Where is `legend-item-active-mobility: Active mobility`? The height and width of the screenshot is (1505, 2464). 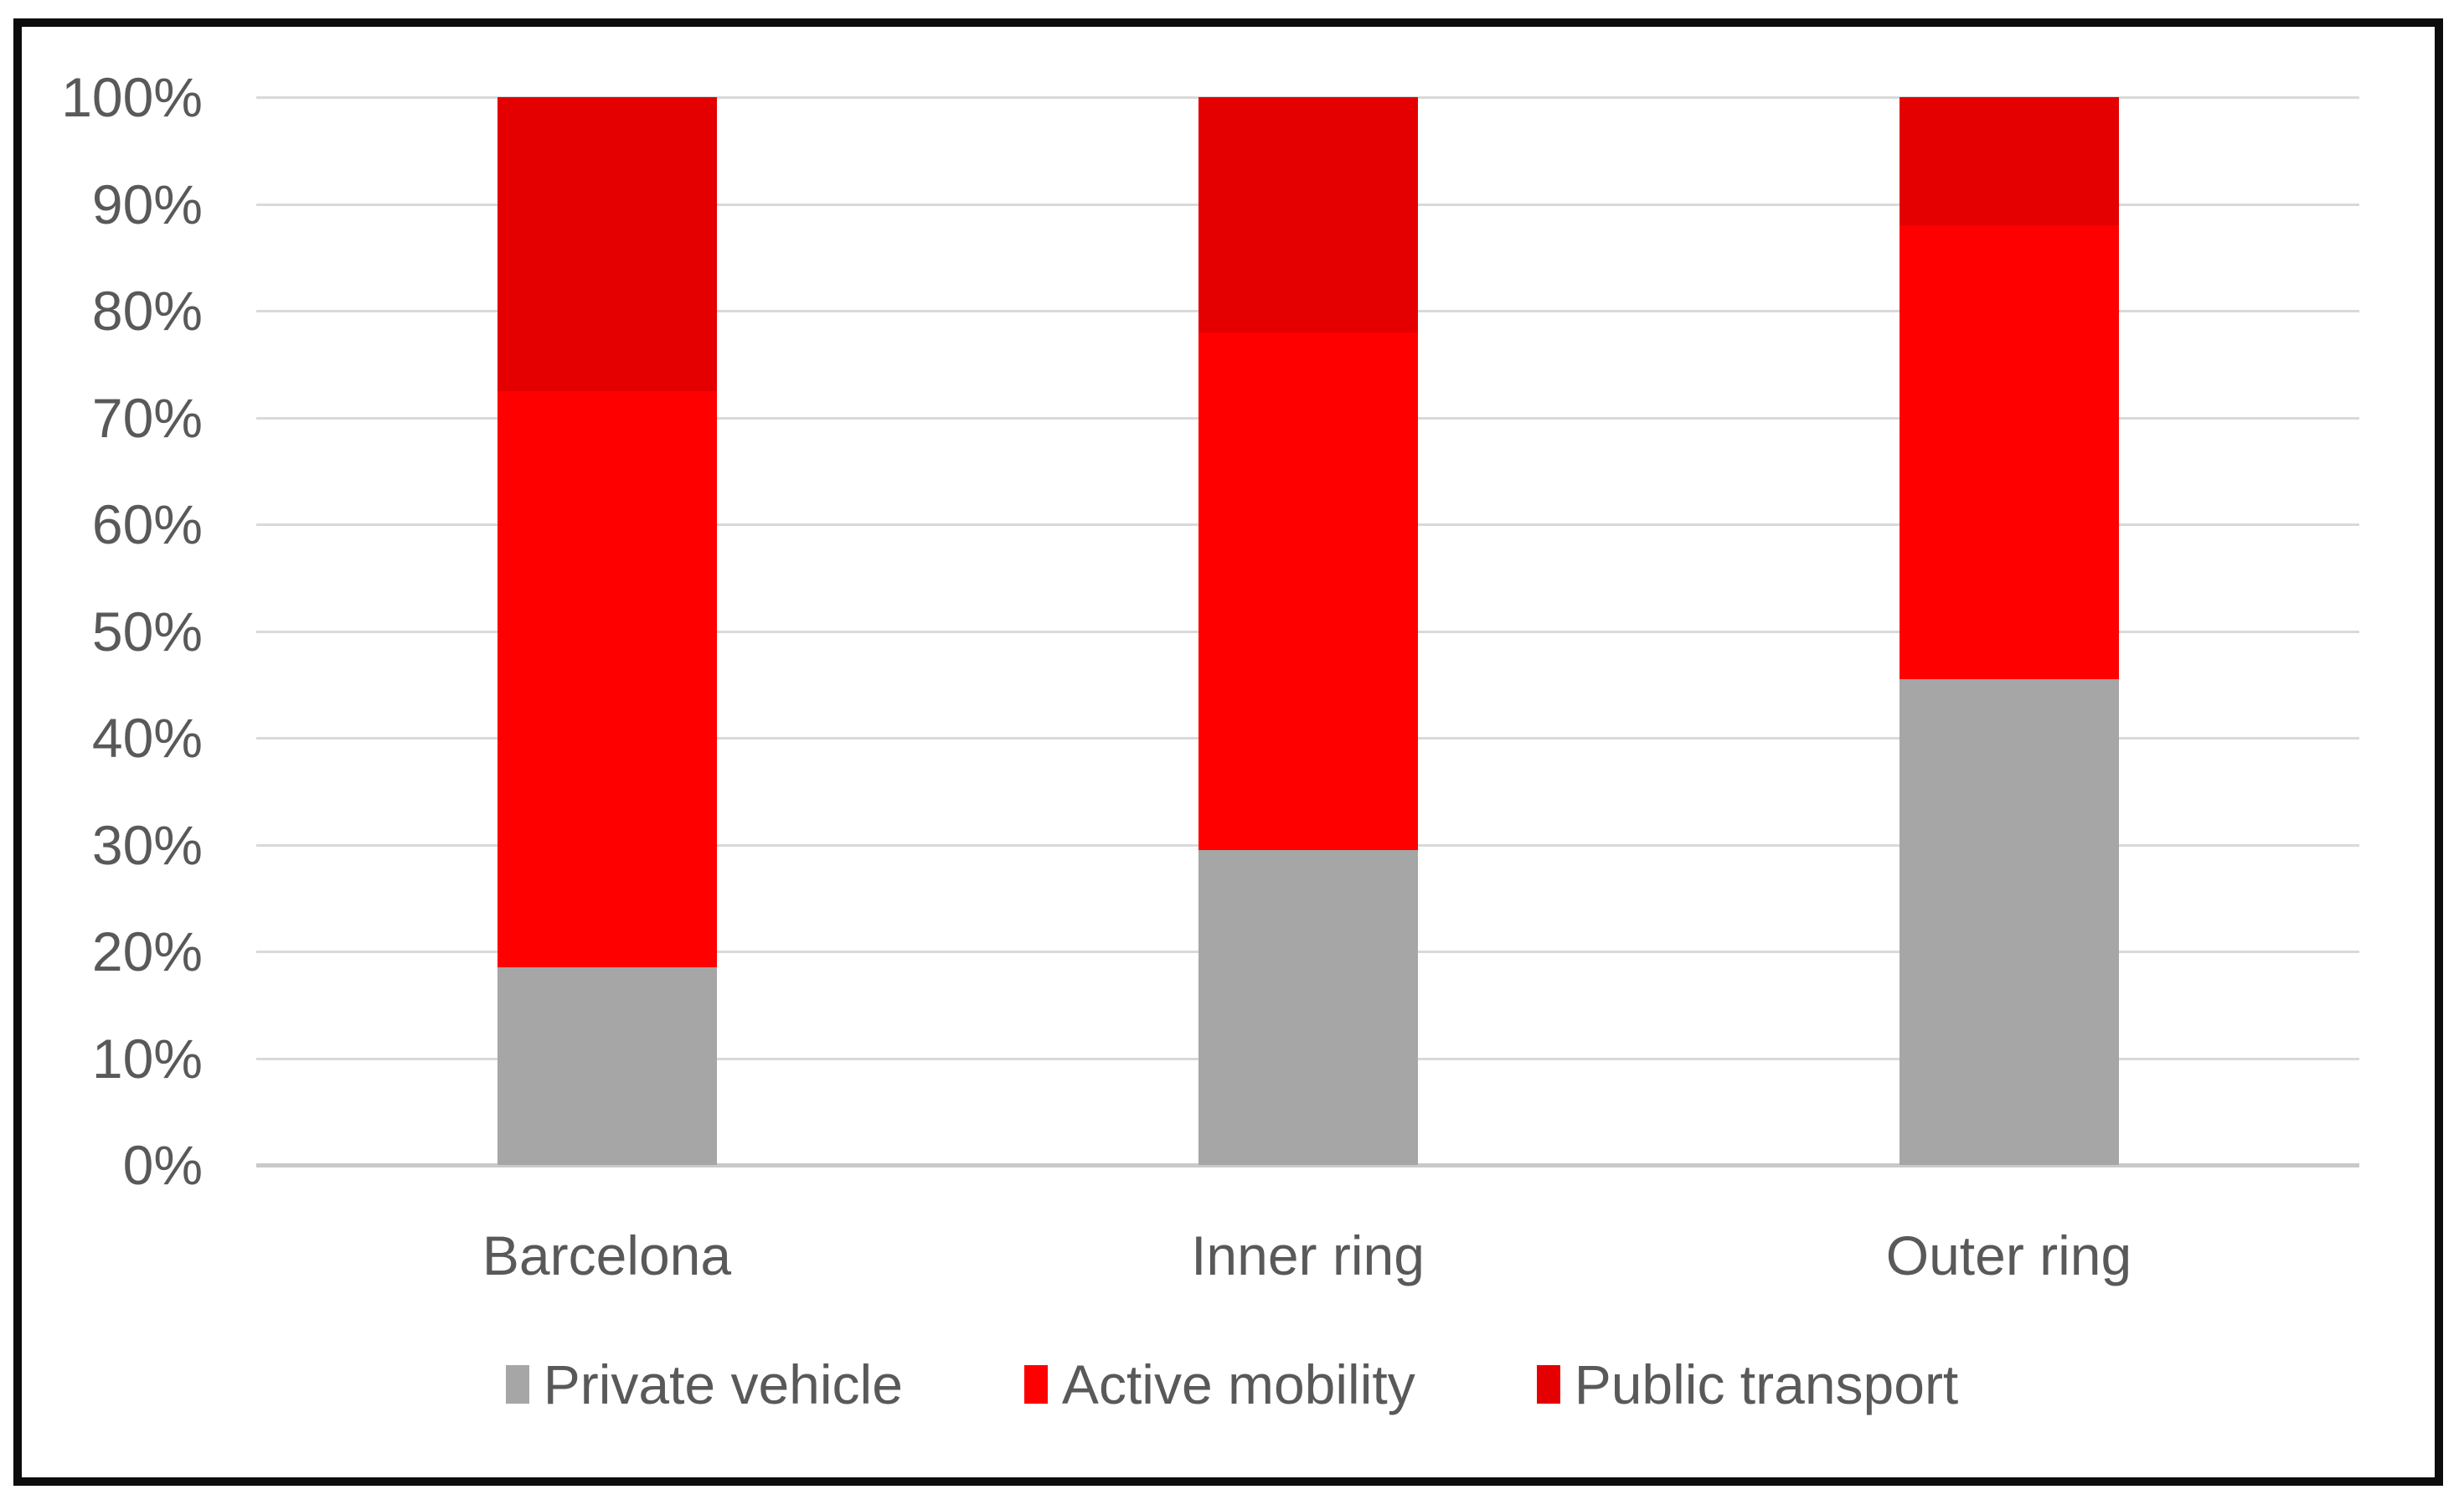
legend-item-active-mobility: Active mobility is located at coordinates (1219, 1384).